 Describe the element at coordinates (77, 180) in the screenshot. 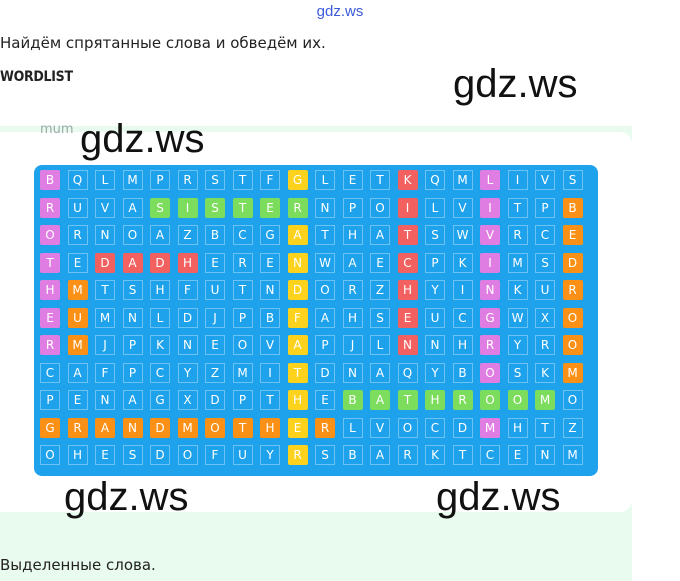

I see `grid-cell: Q` at that location.